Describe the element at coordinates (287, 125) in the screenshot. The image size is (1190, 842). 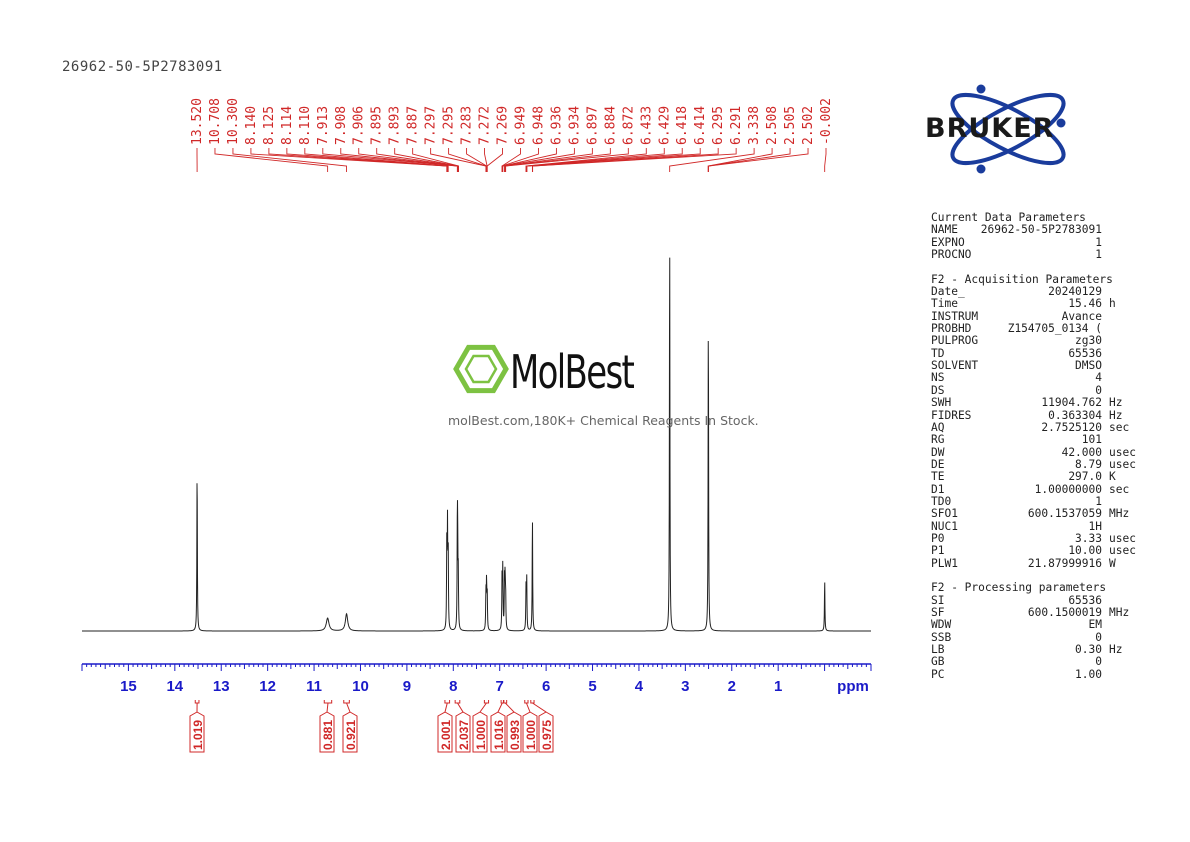
I see `peak-shift-label: 8.114` at that location.